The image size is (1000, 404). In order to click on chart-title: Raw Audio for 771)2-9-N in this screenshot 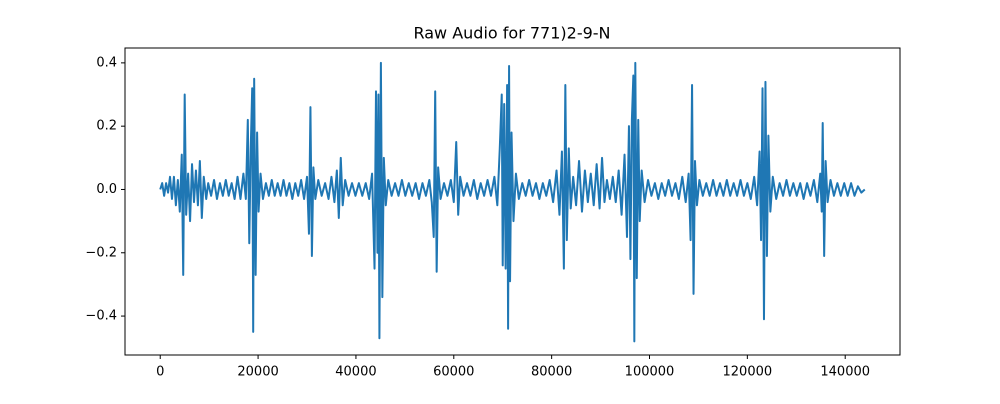, I will do `click(511, 33)`.